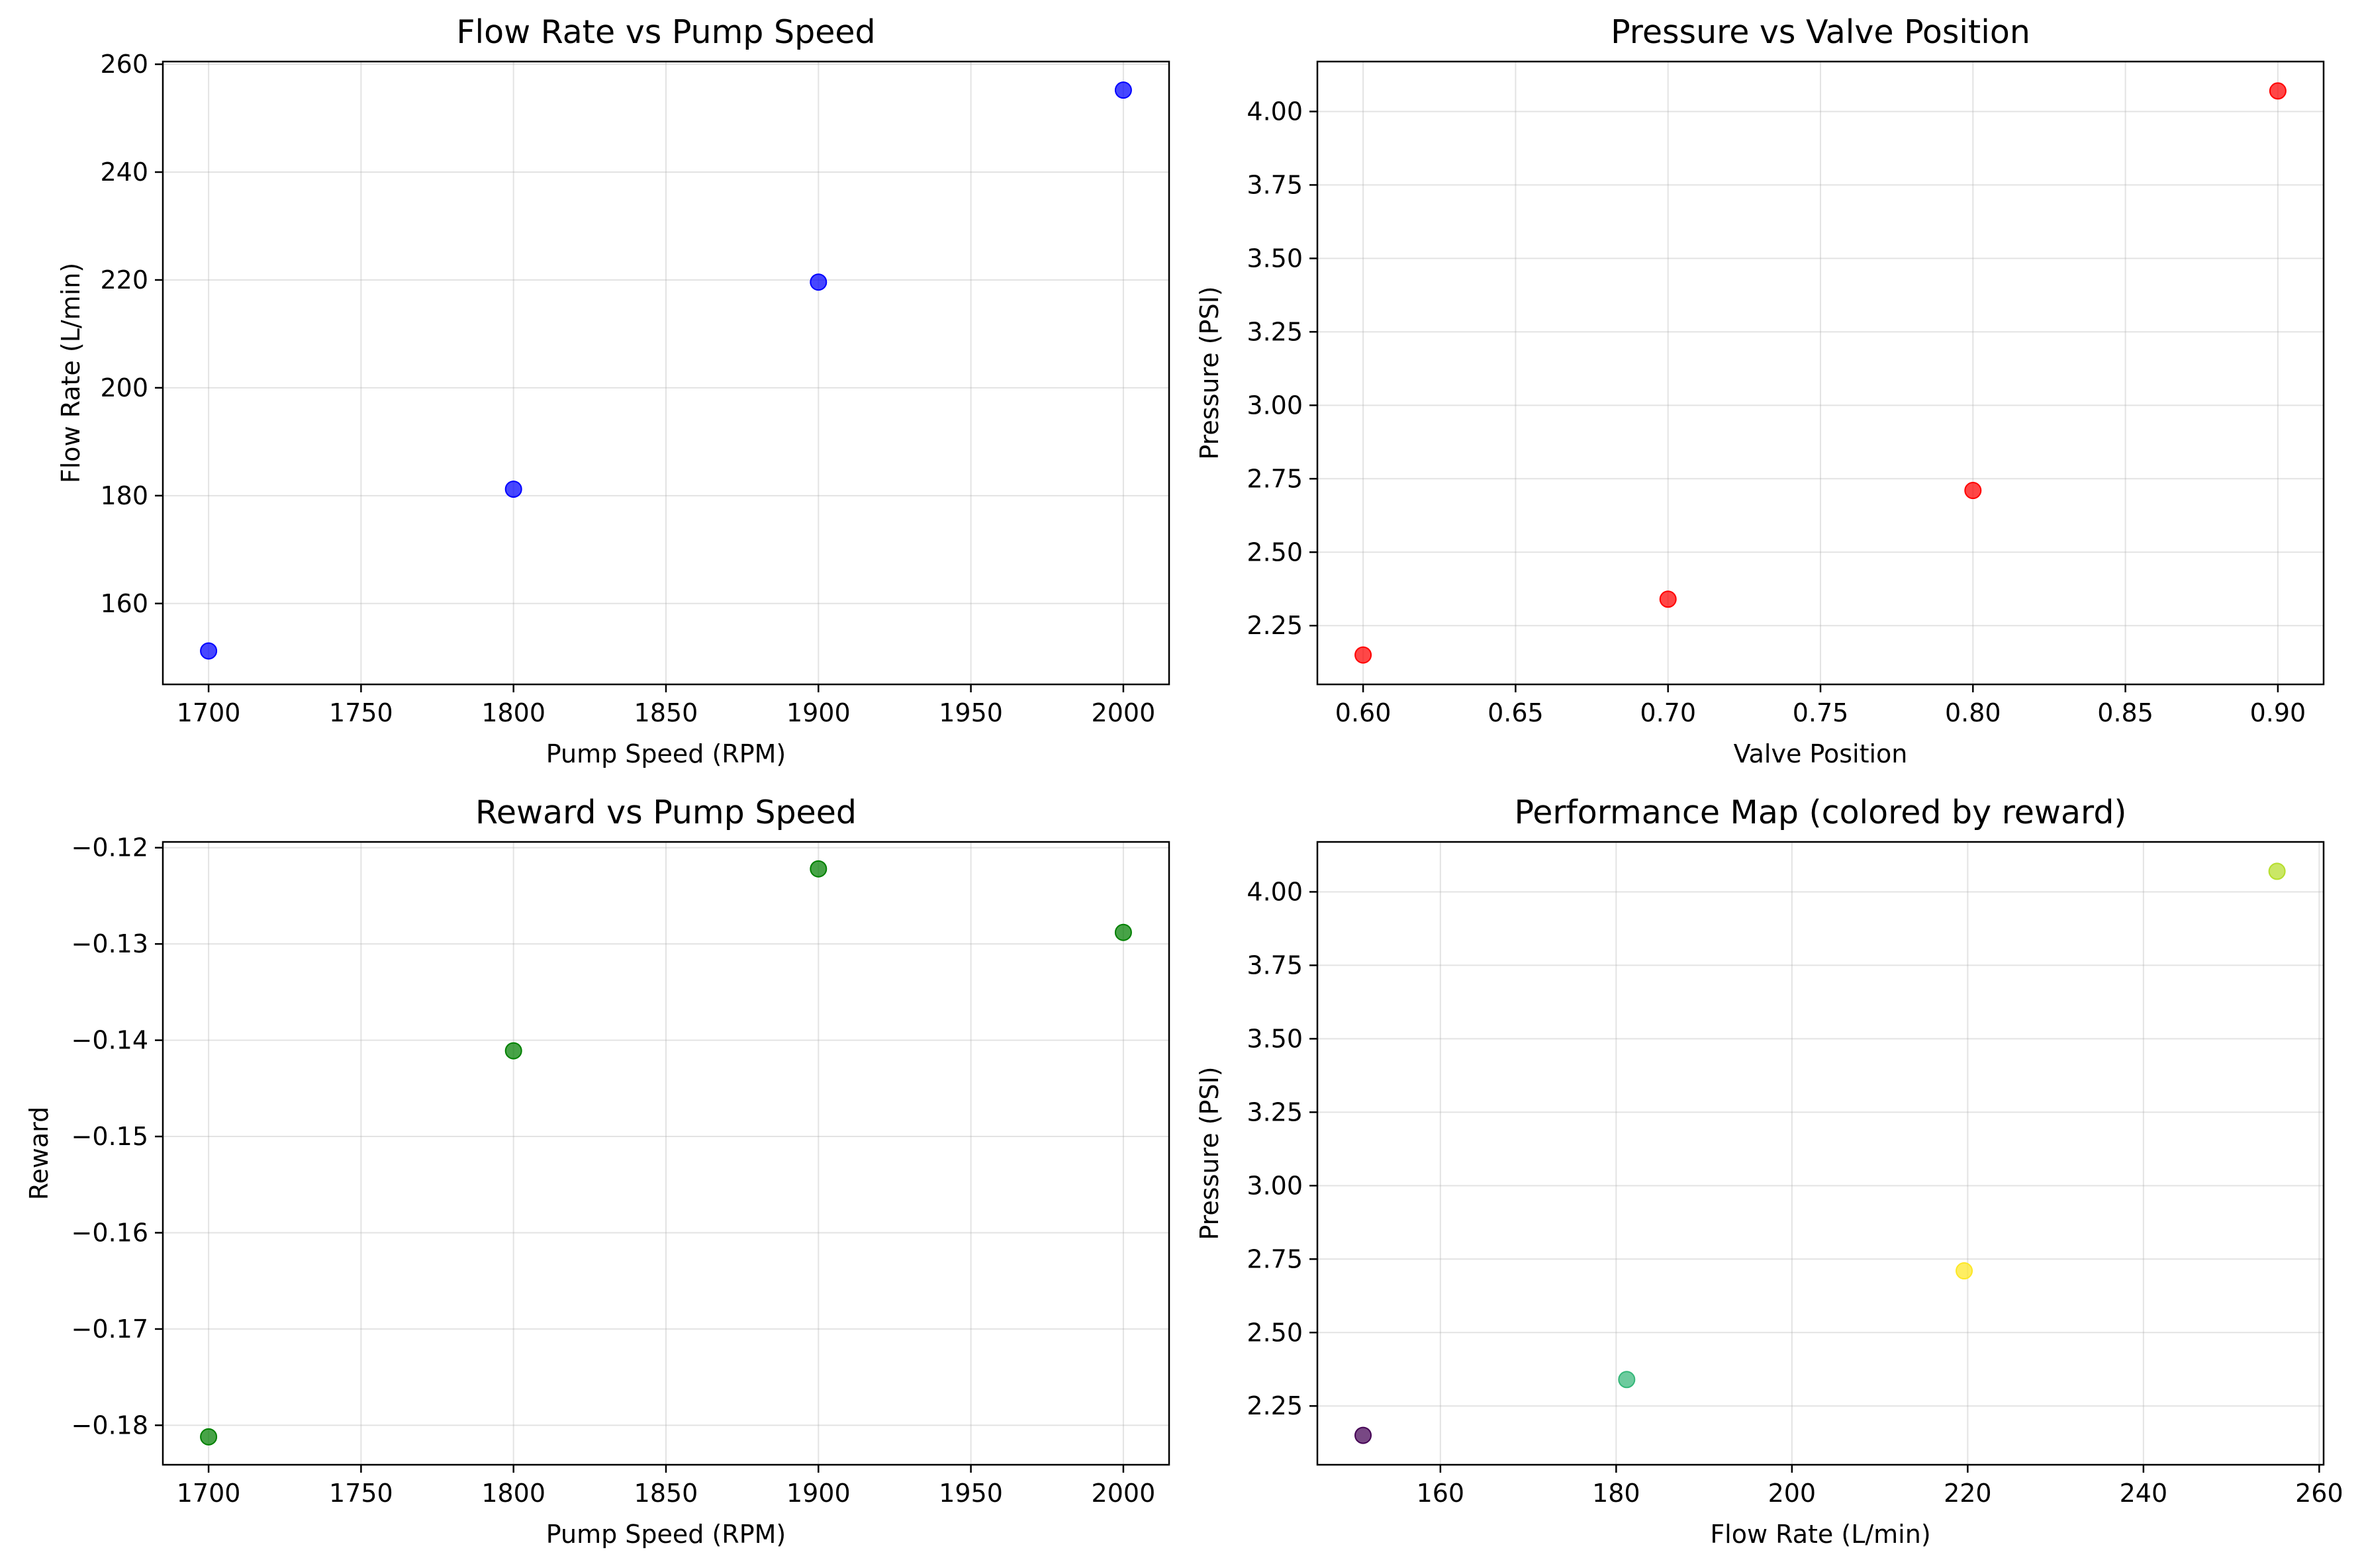 Image resolution: width=2362 pixels, height=1568 pixels. Describe the element at coordinates (1821, 753) in the screenshot. I see `x-axis-label: Valve Position` at that location.